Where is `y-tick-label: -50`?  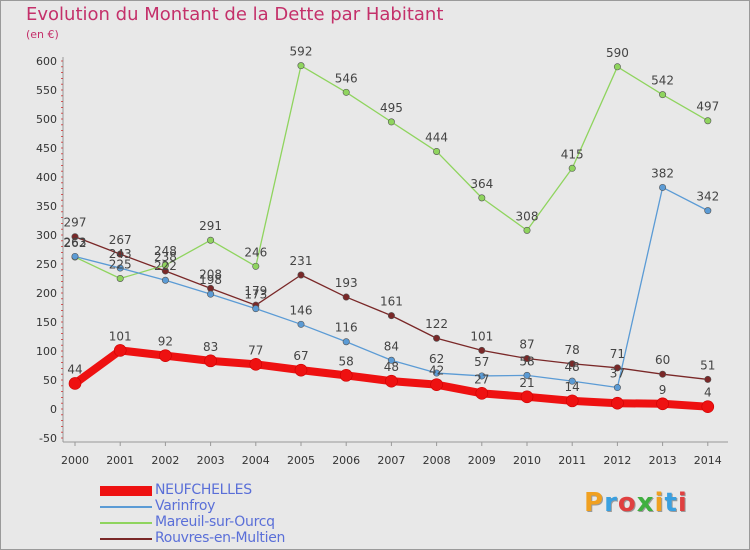 y-tick-label: -50 is located at coordinates (48, 438).